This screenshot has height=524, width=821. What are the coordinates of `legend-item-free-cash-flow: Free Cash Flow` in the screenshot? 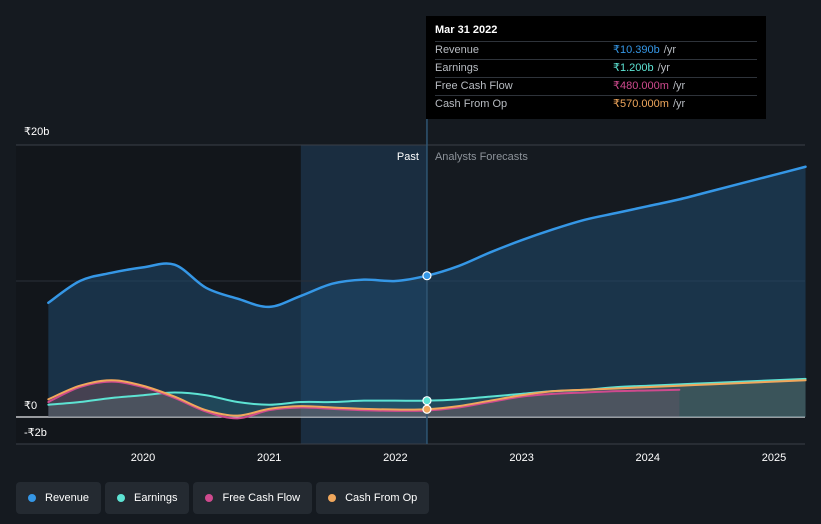 It's located at (253, 498).